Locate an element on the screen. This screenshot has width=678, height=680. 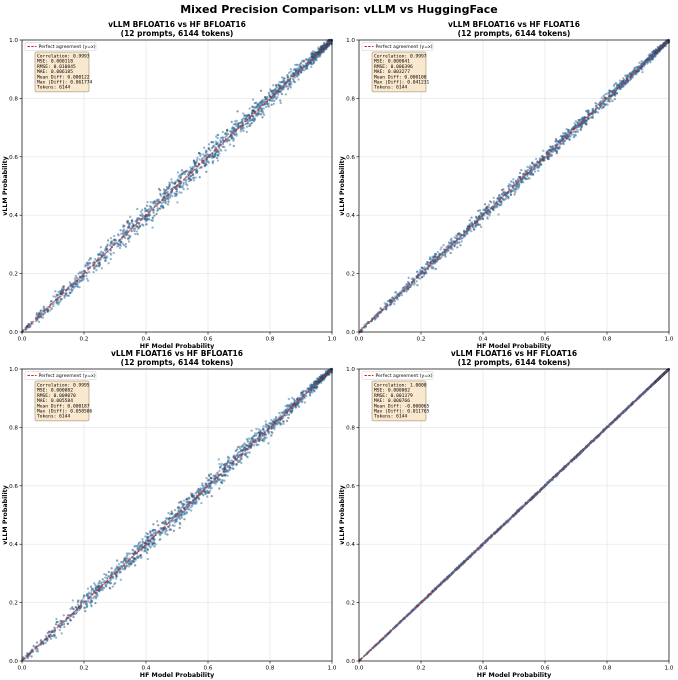
legend: Perfect agreement (y=x) is located at coordinates (60, 46).